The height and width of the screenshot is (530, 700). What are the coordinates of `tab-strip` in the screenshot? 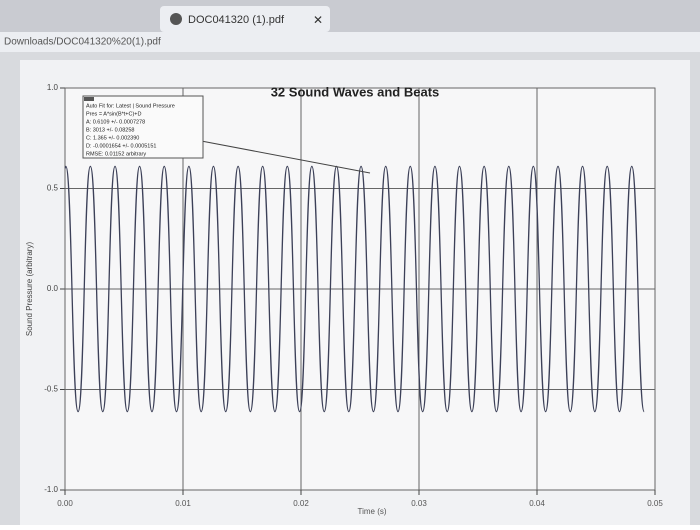 It's located at (350, 16).